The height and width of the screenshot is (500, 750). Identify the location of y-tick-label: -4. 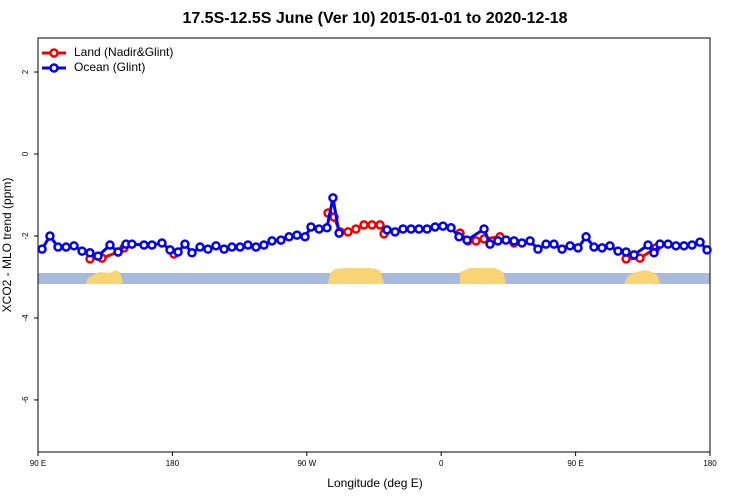
(25, 318).